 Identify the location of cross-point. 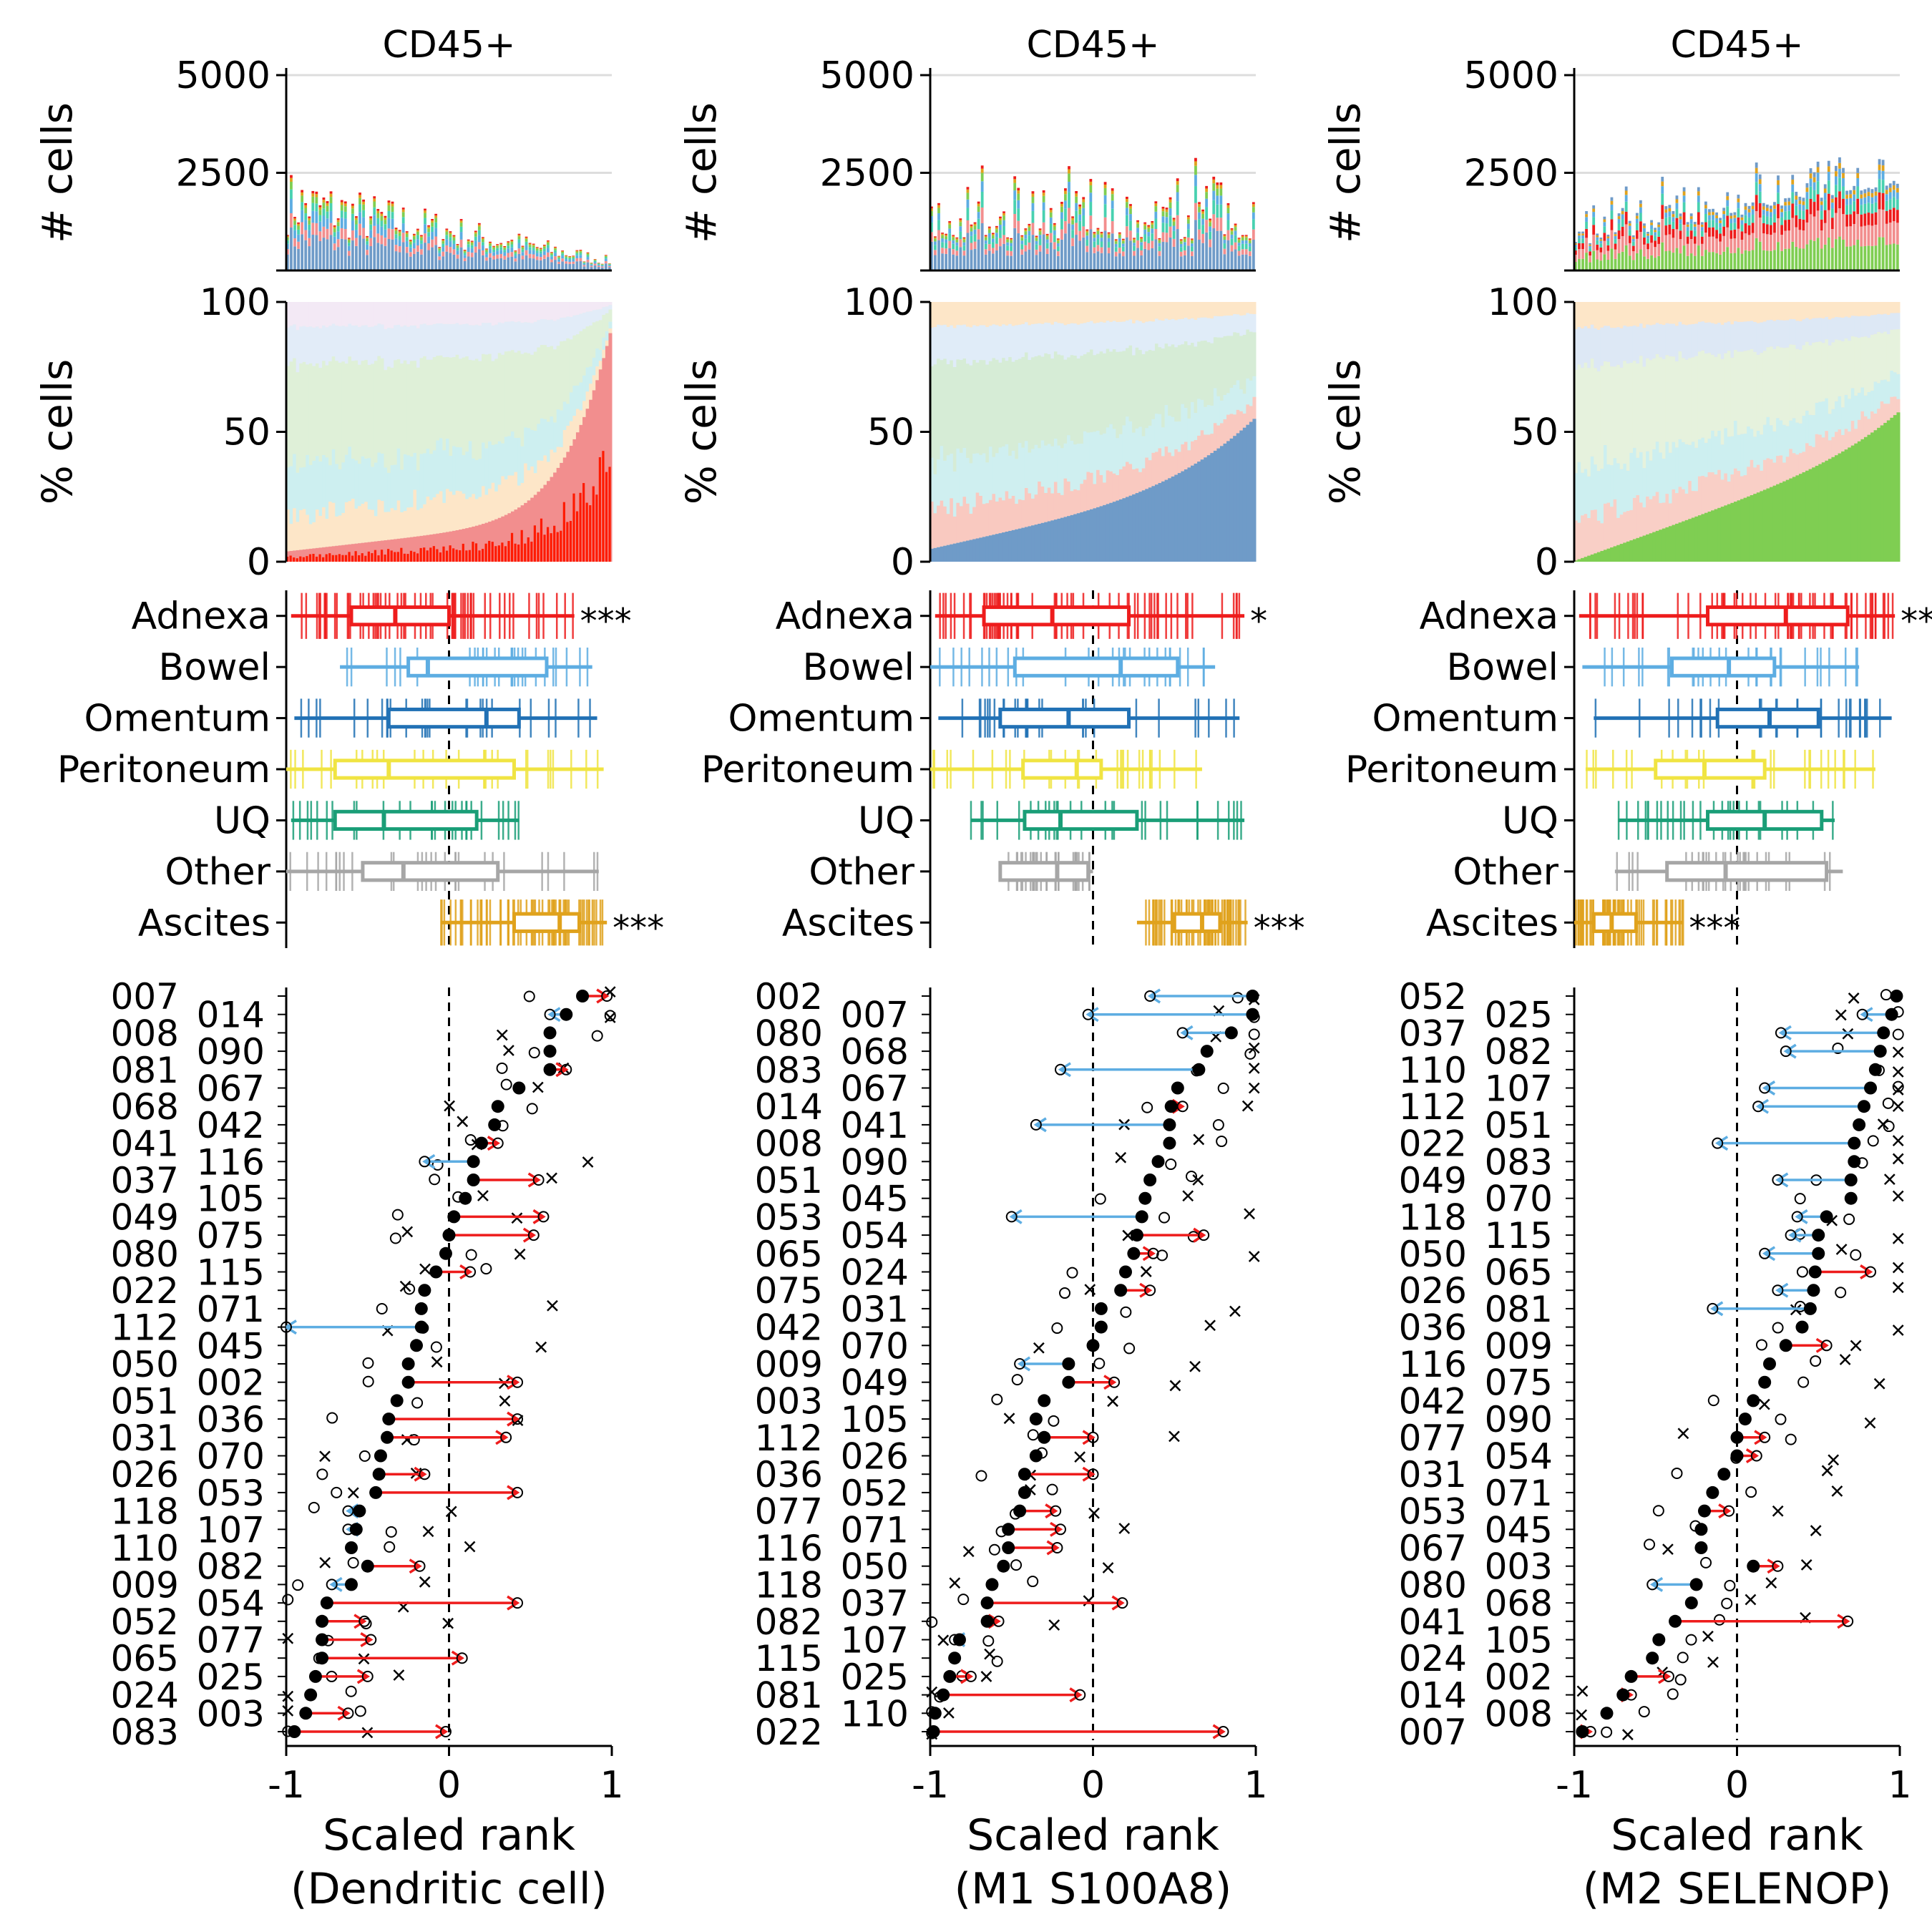
(948, 1713).